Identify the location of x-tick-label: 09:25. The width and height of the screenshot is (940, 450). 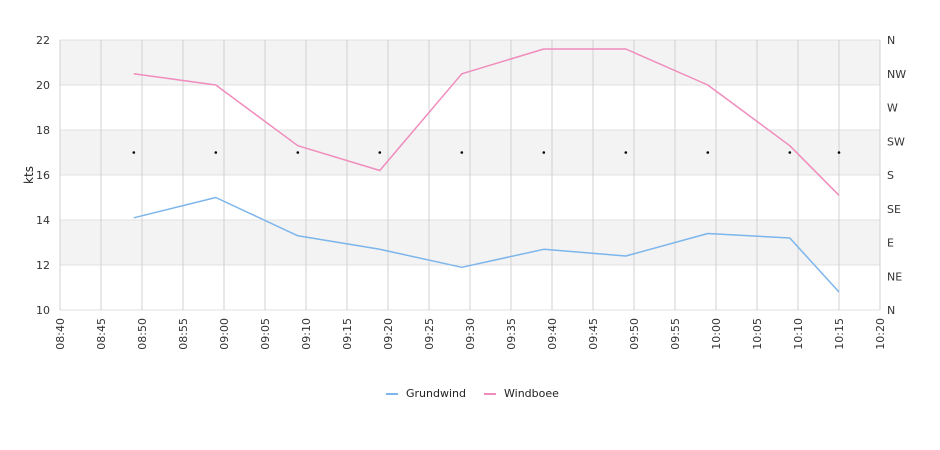
(429, 334).